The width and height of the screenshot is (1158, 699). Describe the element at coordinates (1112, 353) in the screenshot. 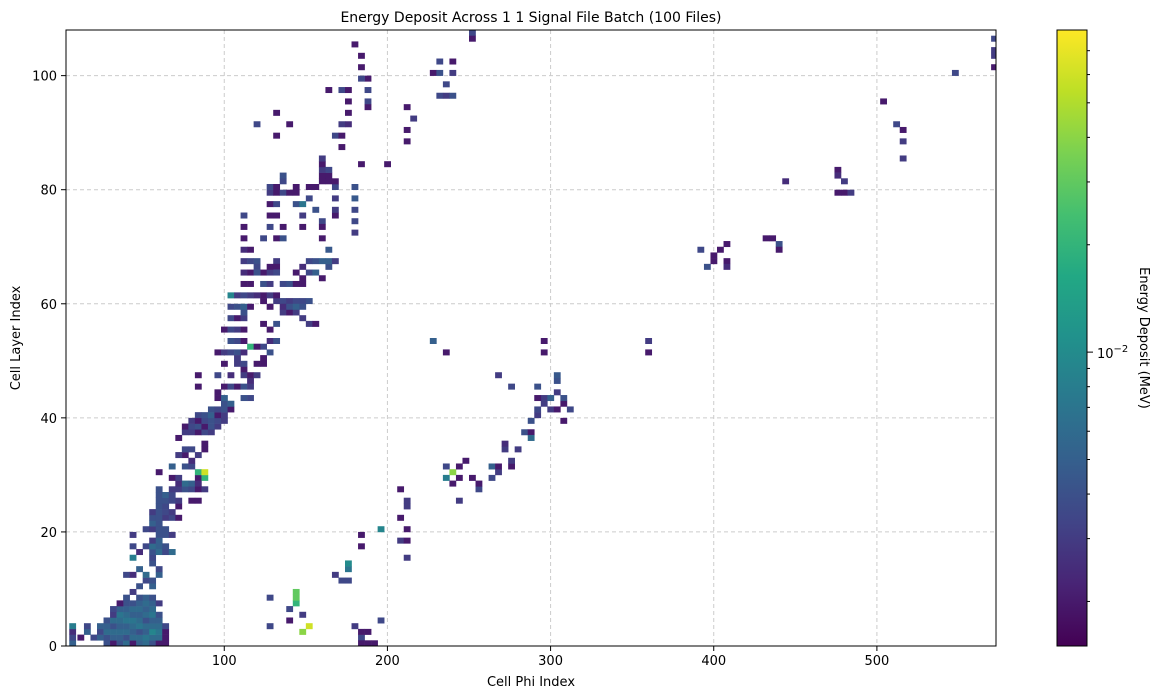

I see `colorbar-tick-label: 10−2` at that location.